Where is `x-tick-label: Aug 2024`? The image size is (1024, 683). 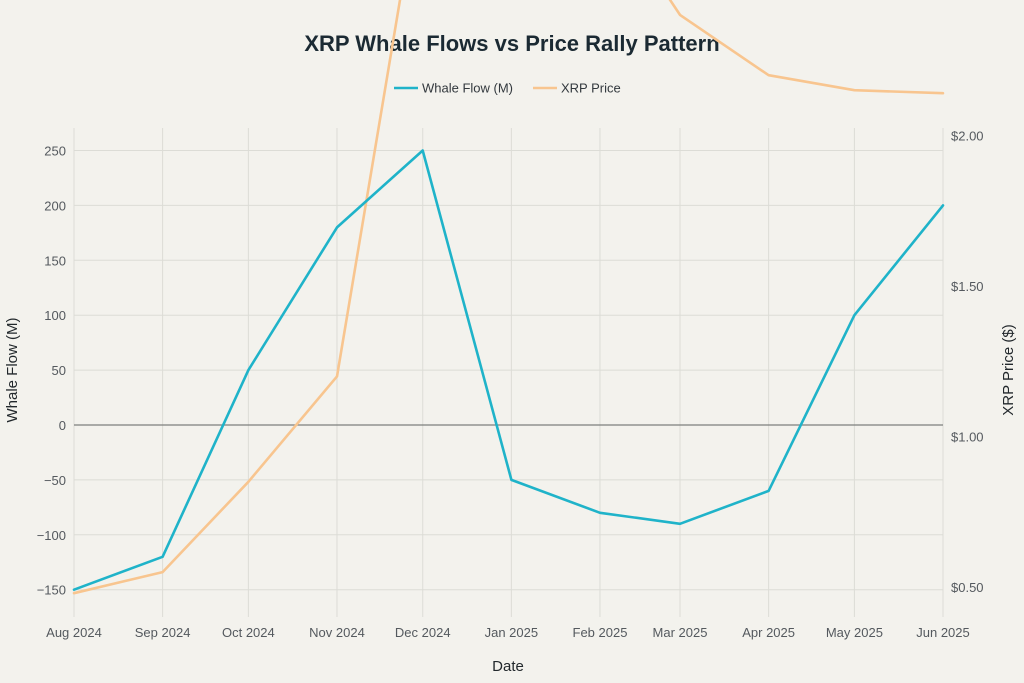
x-tick-label: Aug 2024 is located at coordinates (74, 632).